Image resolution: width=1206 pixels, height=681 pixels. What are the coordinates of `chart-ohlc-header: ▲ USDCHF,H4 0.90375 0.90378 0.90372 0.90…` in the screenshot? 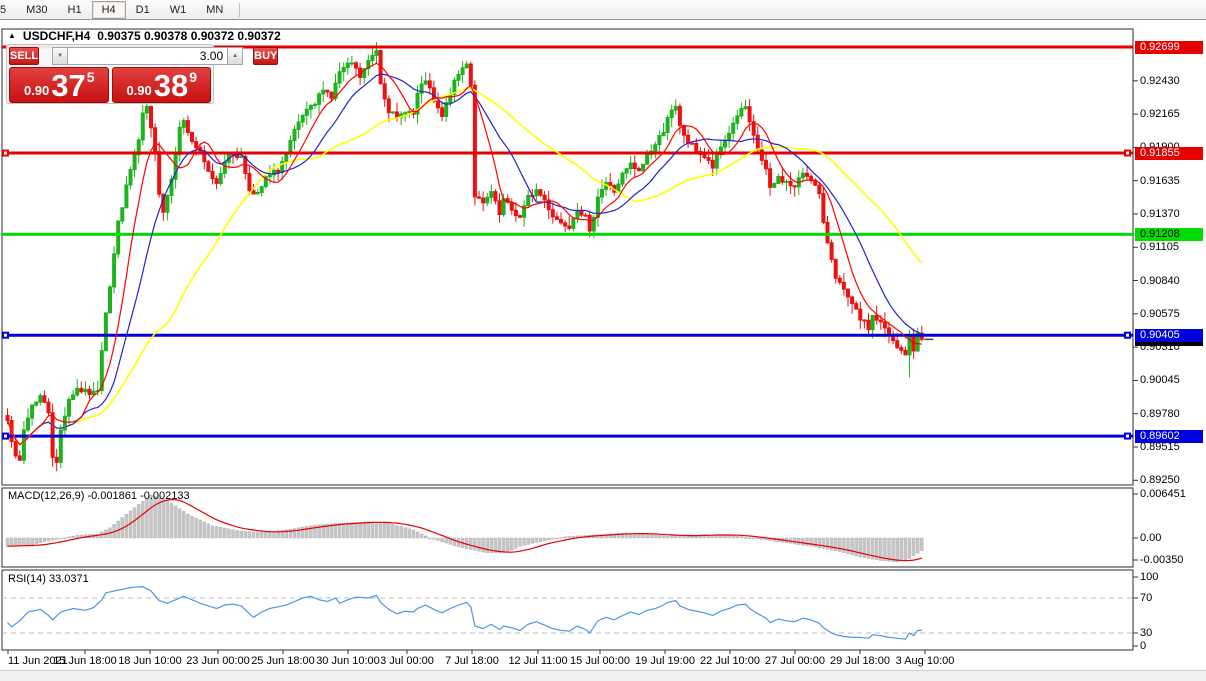 It's located at (144, 36).